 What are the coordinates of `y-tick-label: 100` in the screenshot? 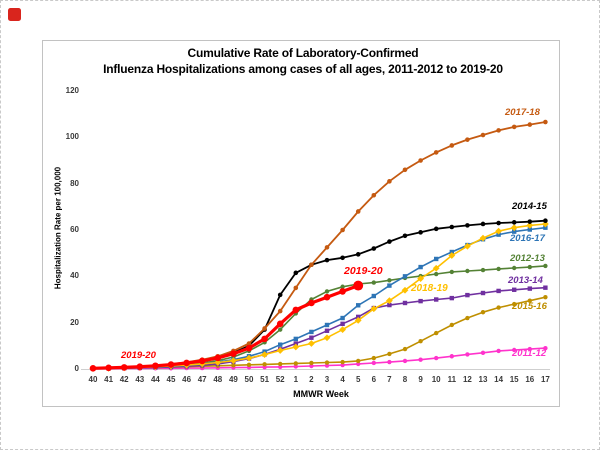 It's located at (72, 137).